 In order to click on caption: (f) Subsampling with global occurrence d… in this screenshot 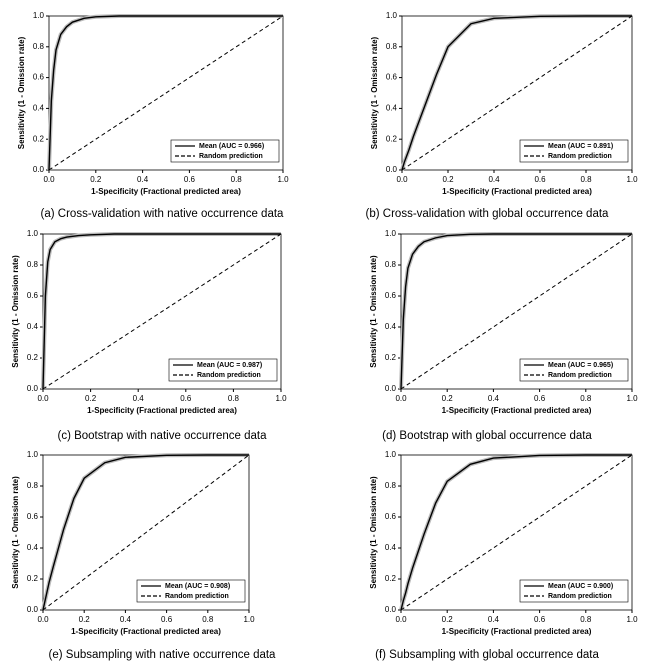, I will do `click(487, 655)`.